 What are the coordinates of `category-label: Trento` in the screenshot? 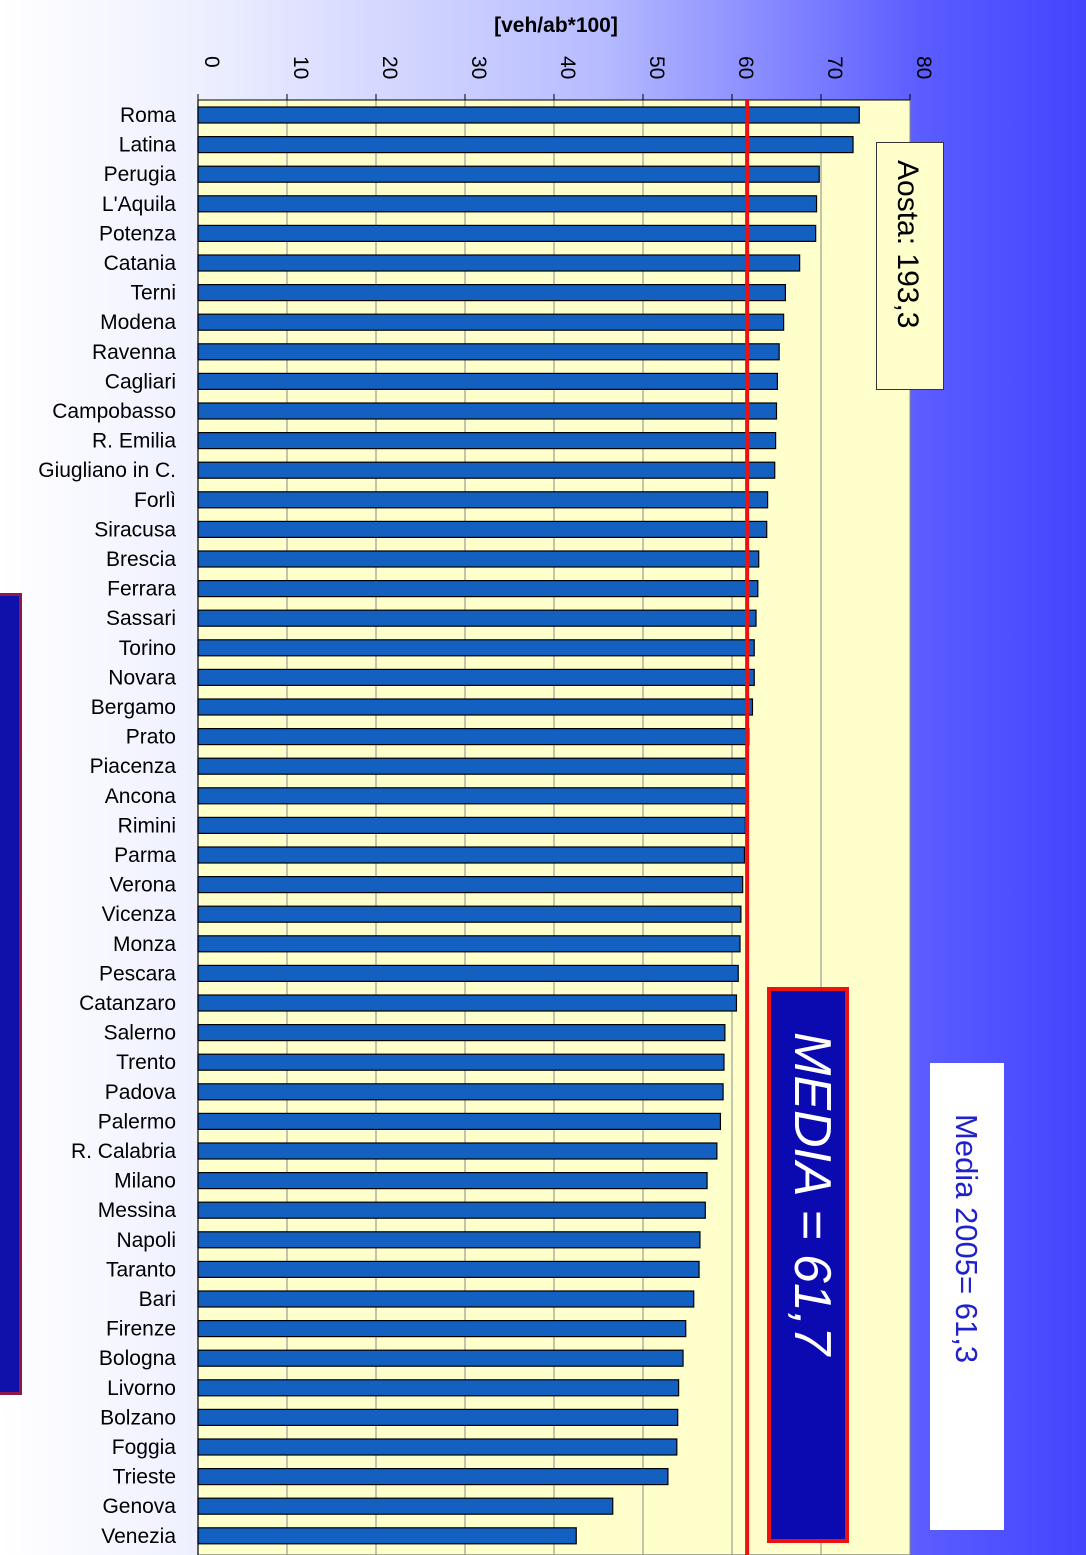 It's located at (146, 1062).